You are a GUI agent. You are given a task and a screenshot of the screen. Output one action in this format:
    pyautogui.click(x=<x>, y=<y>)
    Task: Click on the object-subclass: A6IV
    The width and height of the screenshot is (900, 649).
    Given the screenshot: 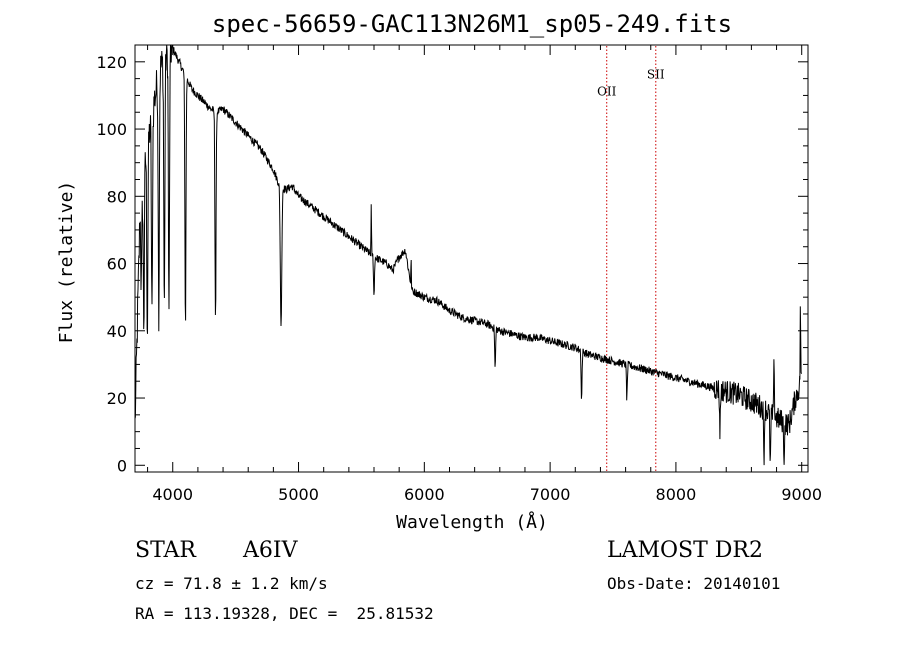 What is the action you would take?
    pyautogui.click(x=270, y=550)
    